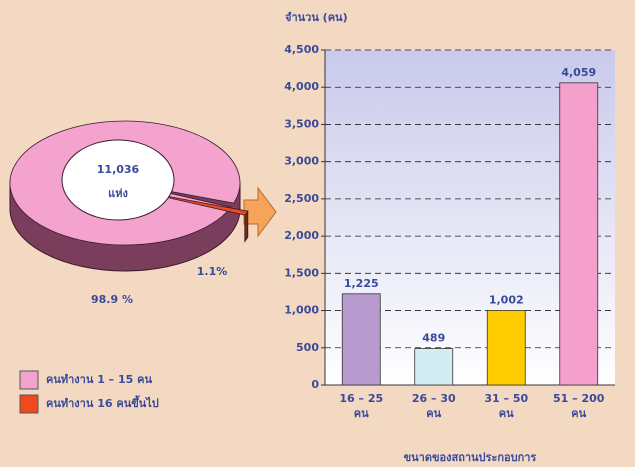  What do you see at coordinates (506, 299) in the screenshot?
I see `value-label: 1,002` at bounding box center [506, 299].